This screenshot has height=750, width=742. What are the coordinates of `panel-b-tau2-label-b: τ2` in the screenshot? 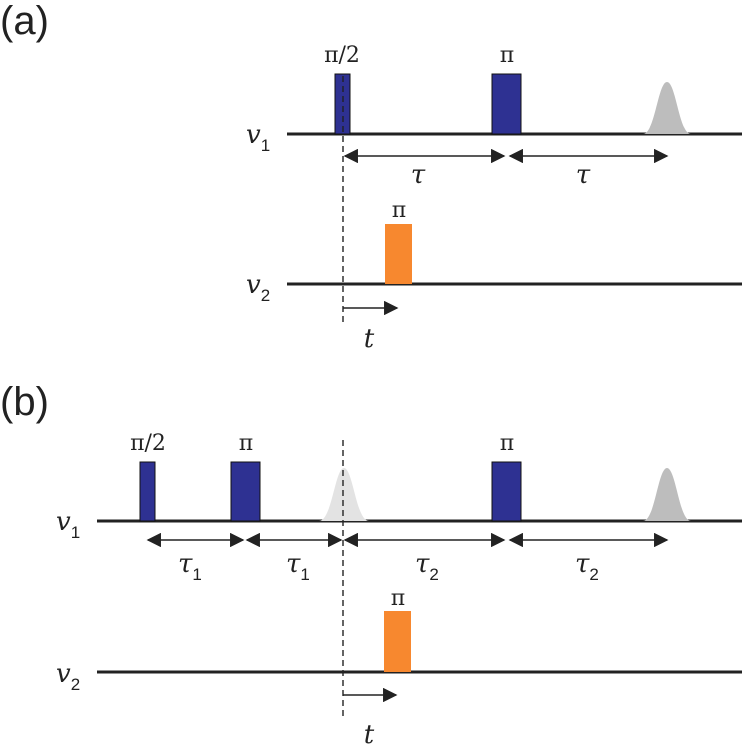 It's located at (587, 566).